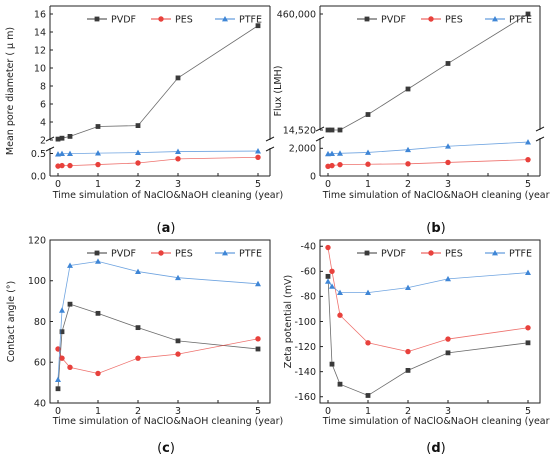 Image resolution: width=550 pixels, height=461 pixels. I want to click on y-tick-label: 2, so click(43, 140).